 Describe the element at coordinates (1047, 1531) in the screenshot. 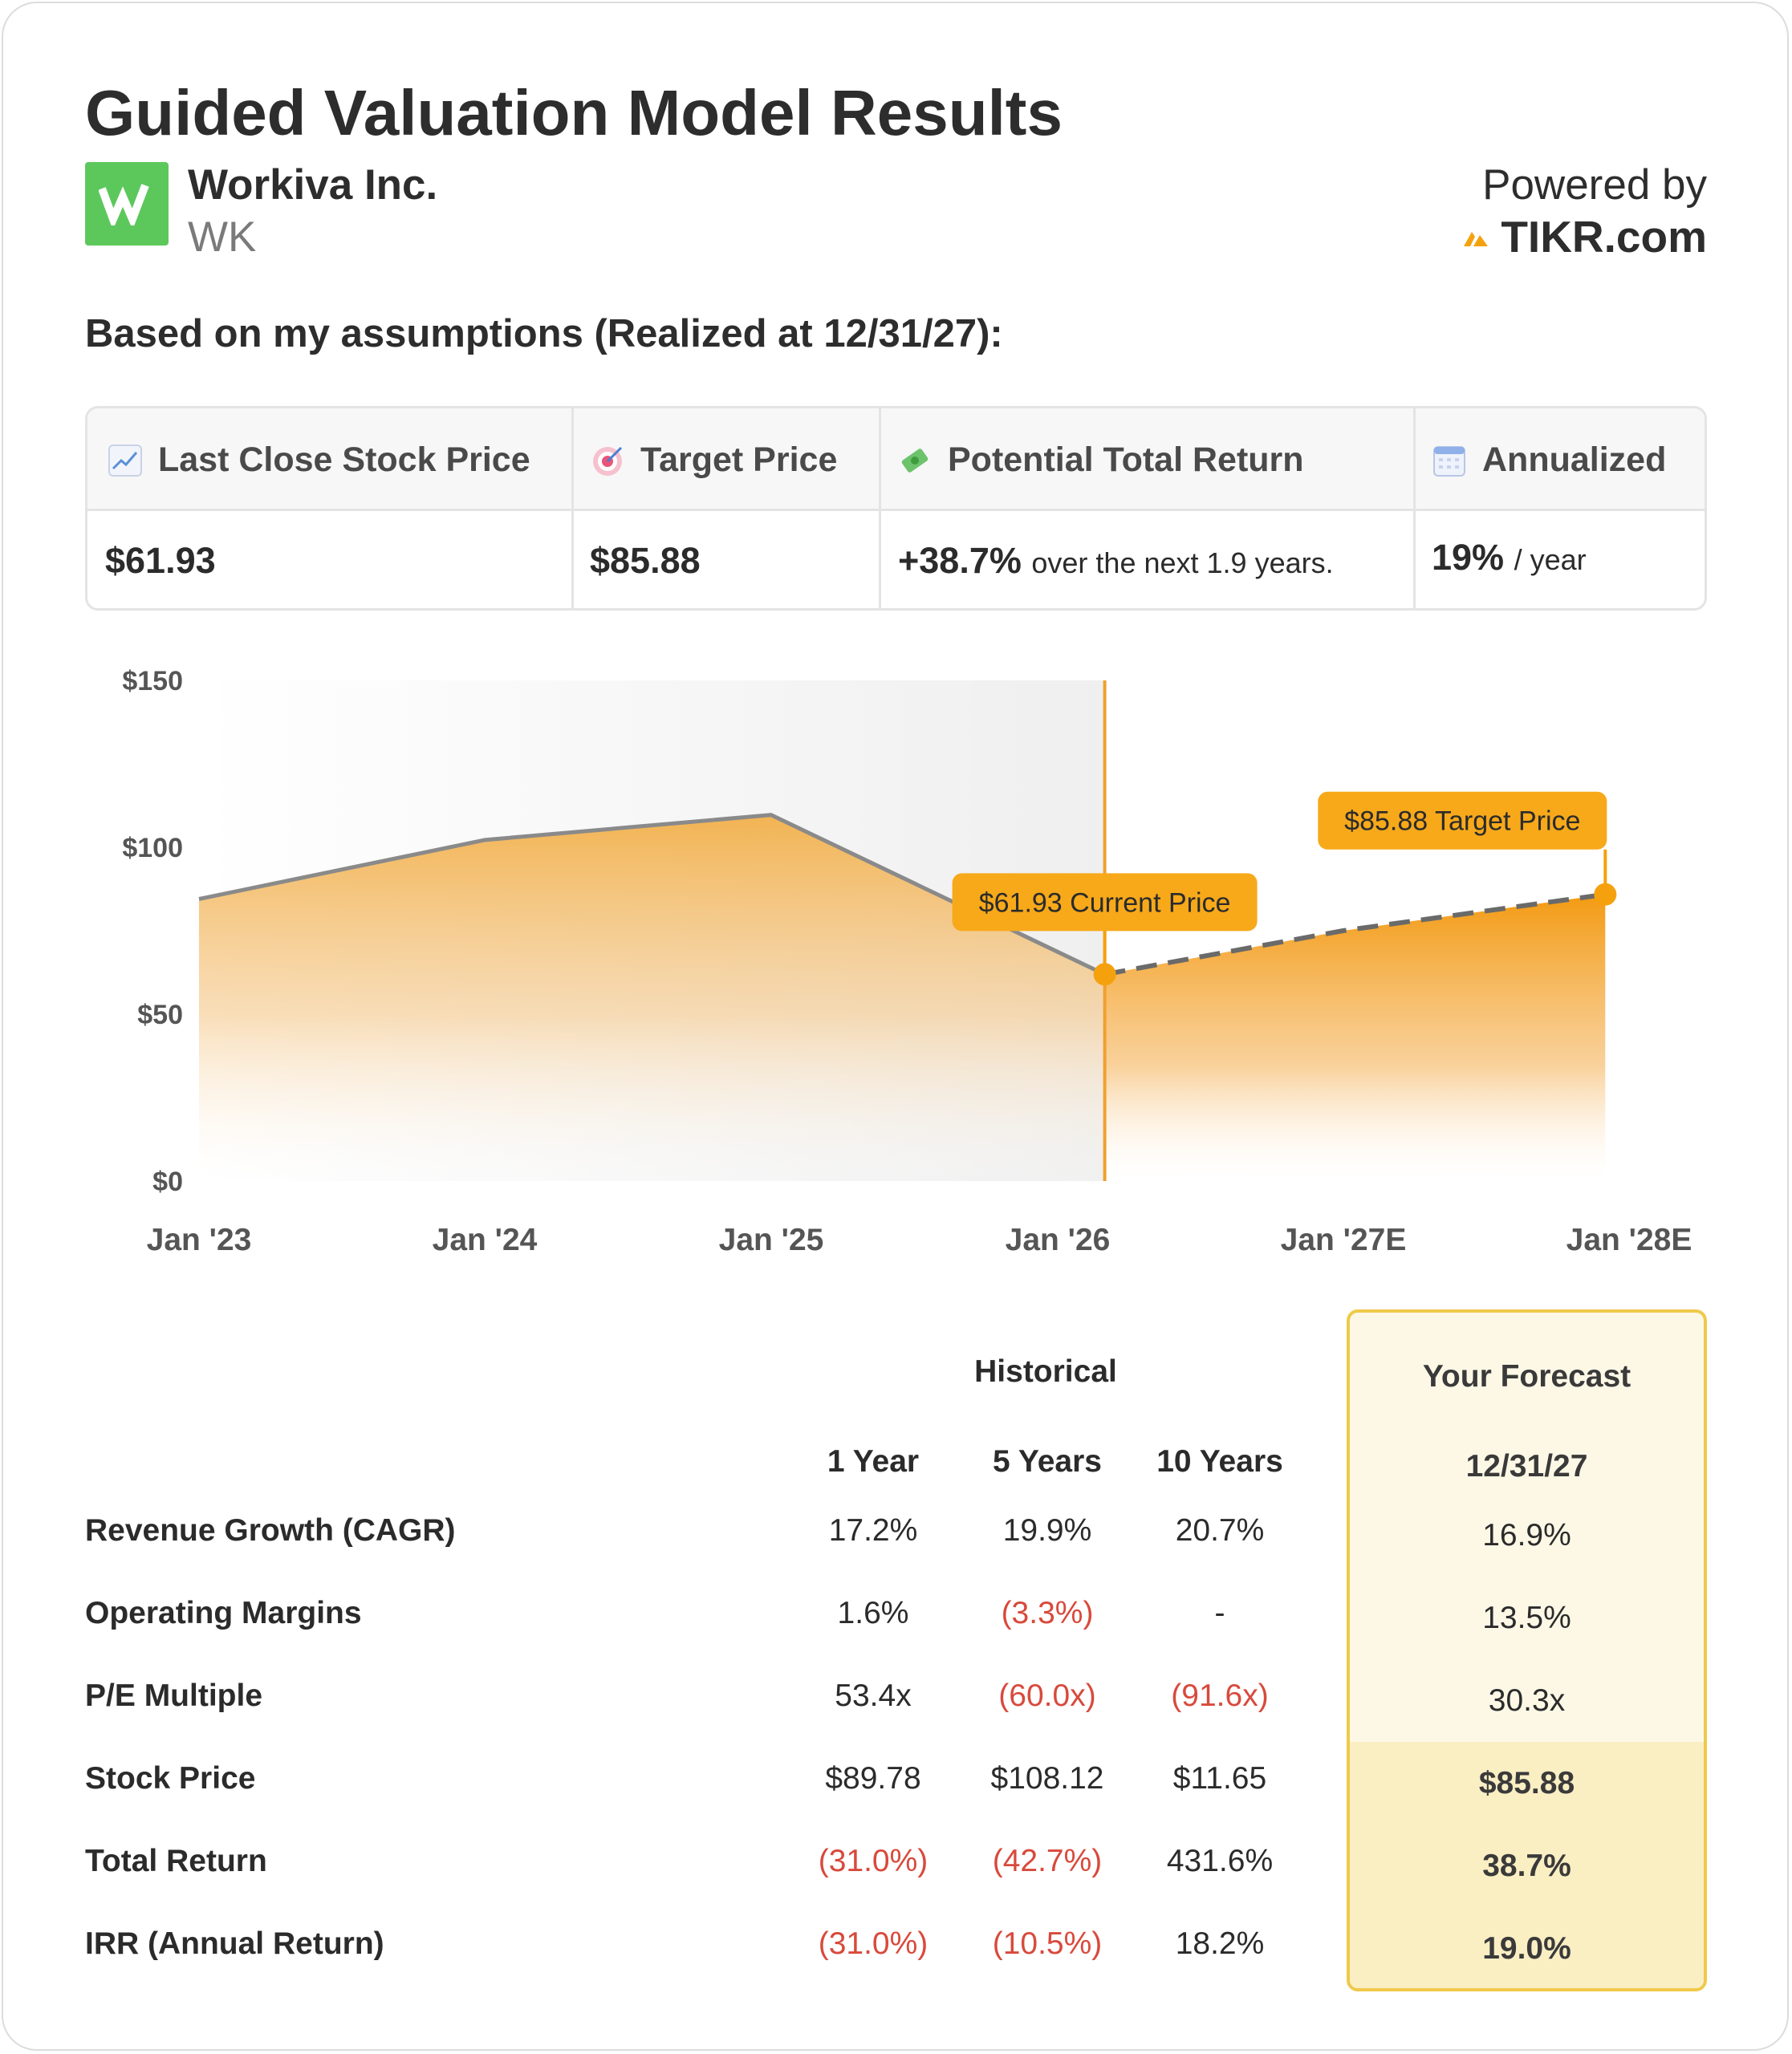

I see `table-cell: 19.9%` at that location.